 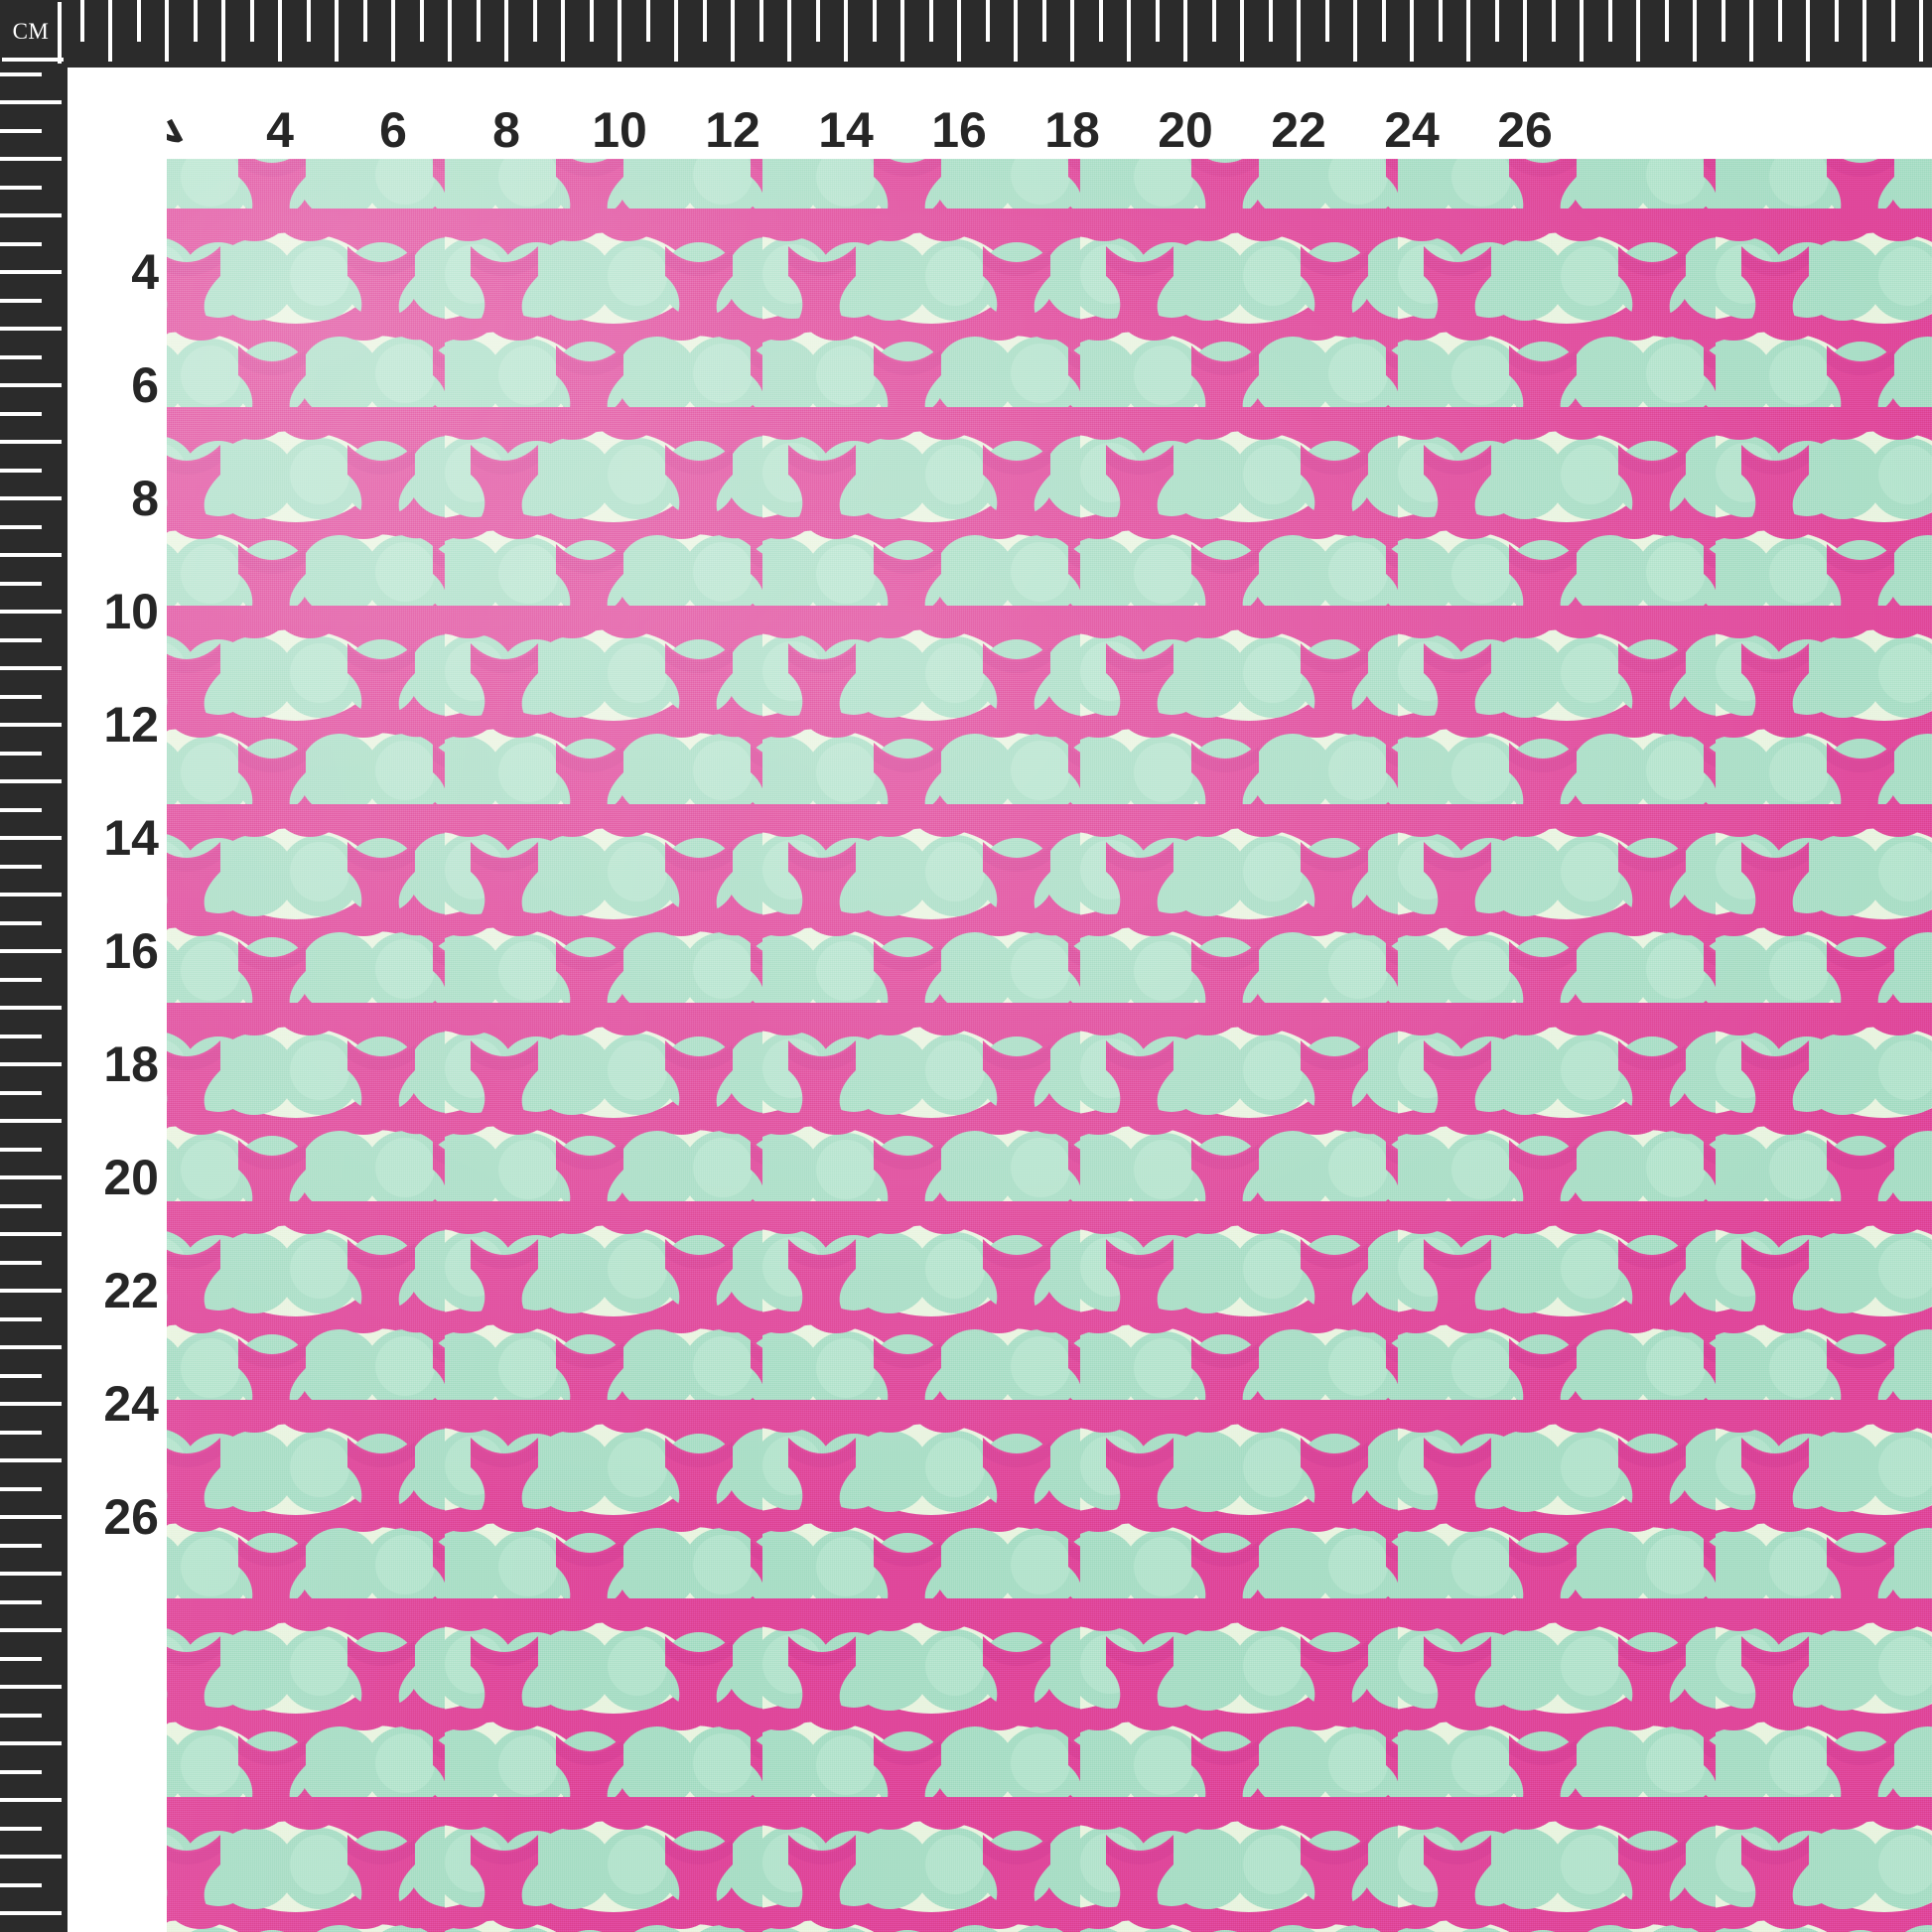 What do you see at coordinates (732, 130) in the screenshot?
I see `ruler-top-label-12: 12` at bounding box center [732, 130].